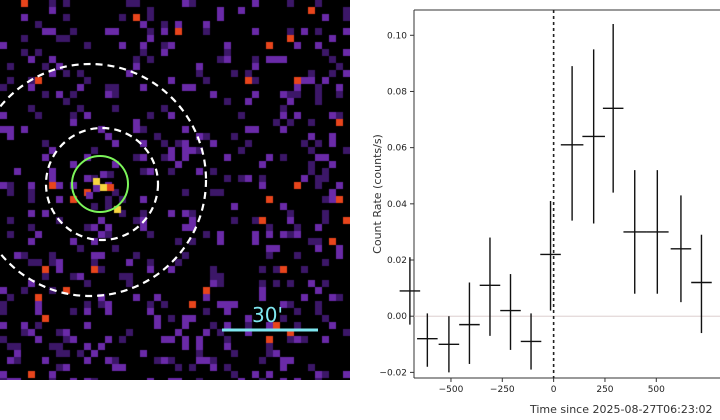 Image resolution: width=720 pixels, height=420 pixels. I want to click on x-axis-ticks: −500 −250 0 250 500, so click(552, 386).